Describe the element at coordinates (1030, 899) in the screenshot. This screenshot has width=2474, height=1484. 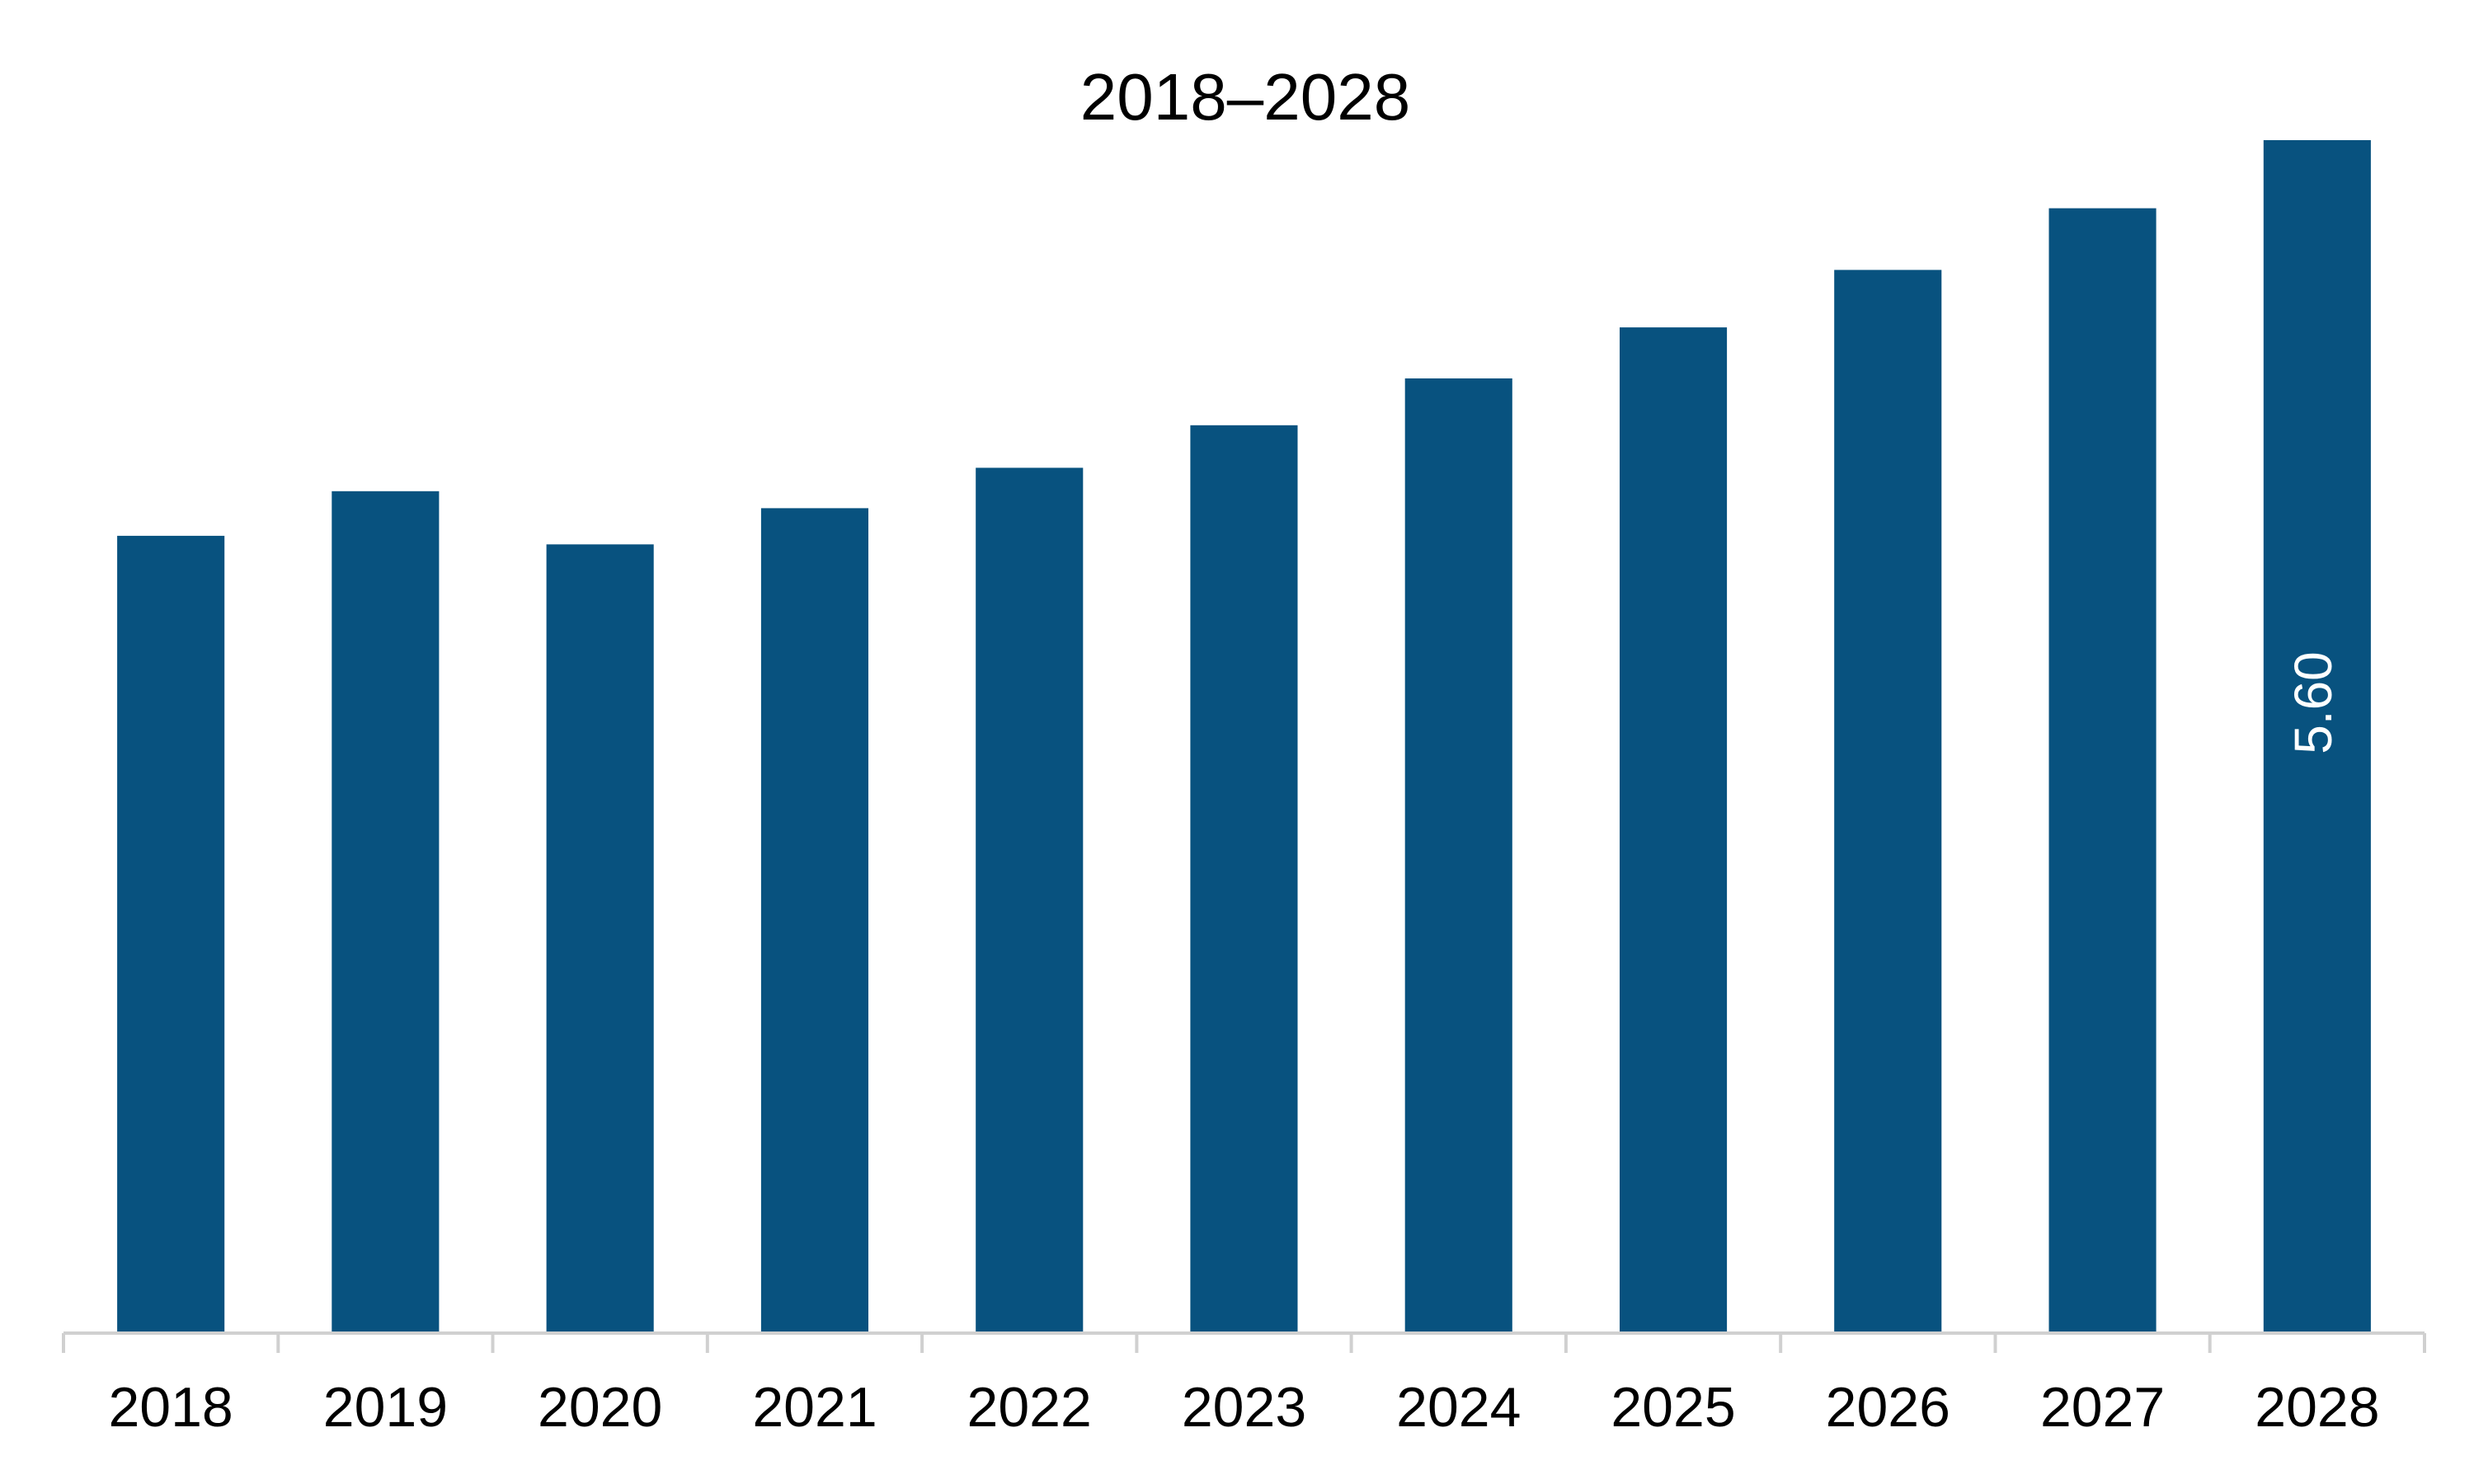
I see `bar-2022` at that location.